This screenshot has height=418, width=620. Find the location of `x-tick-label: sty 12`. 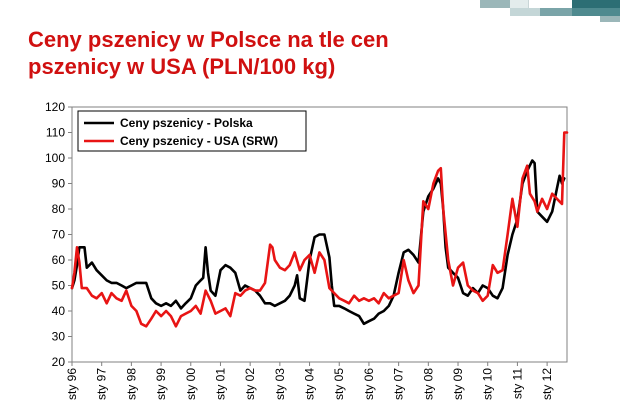

x-tick-label: sty 12 is located at coordinates (547, 384).